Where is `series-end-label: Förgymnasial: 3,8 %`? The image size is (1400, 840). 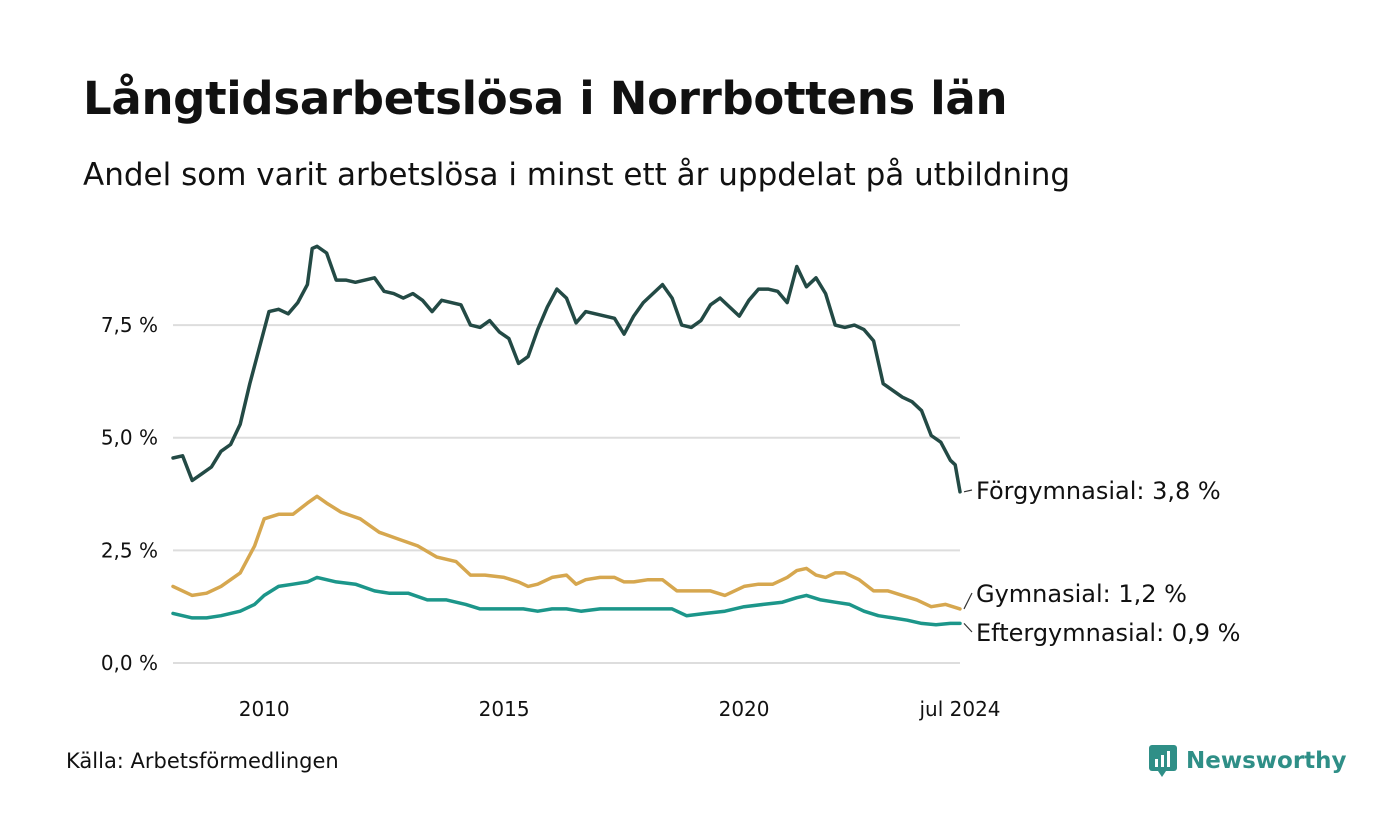
series-end-label: Förgymnasial: 3,8 % is located at coordinates (1098, 491).